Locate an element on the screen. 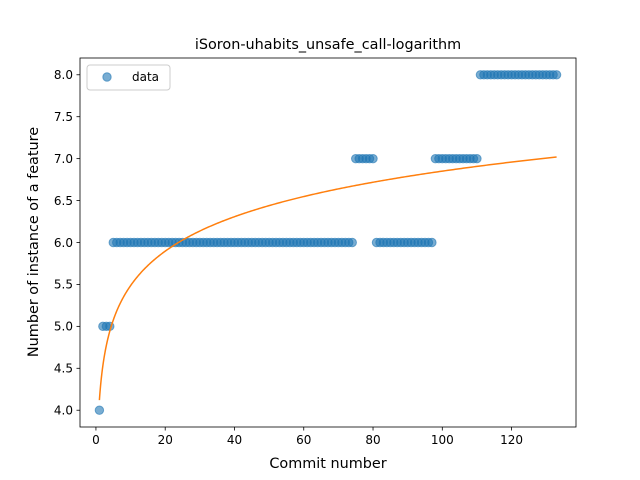  legend: data is located at coordinates (128, 77).